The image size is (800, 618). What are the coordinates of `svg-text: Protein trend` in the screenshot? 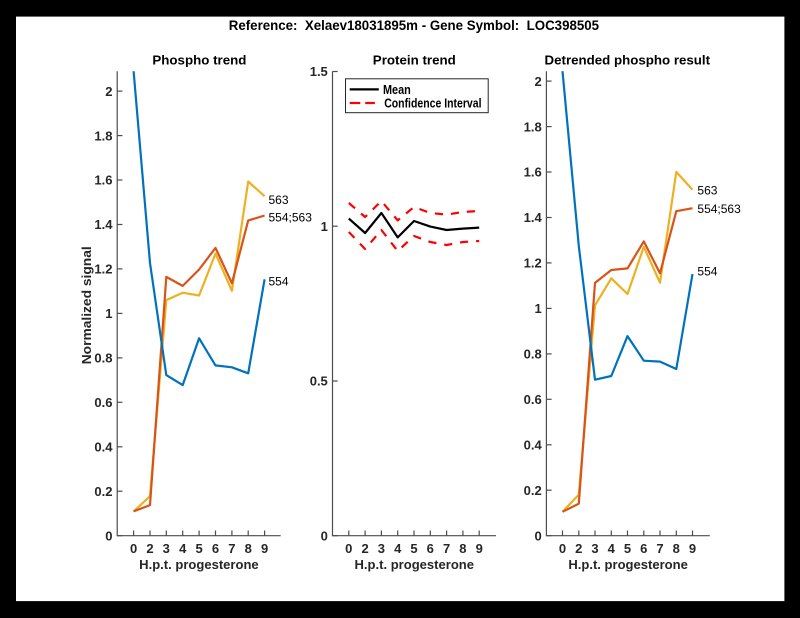 It's located at (414, 59).